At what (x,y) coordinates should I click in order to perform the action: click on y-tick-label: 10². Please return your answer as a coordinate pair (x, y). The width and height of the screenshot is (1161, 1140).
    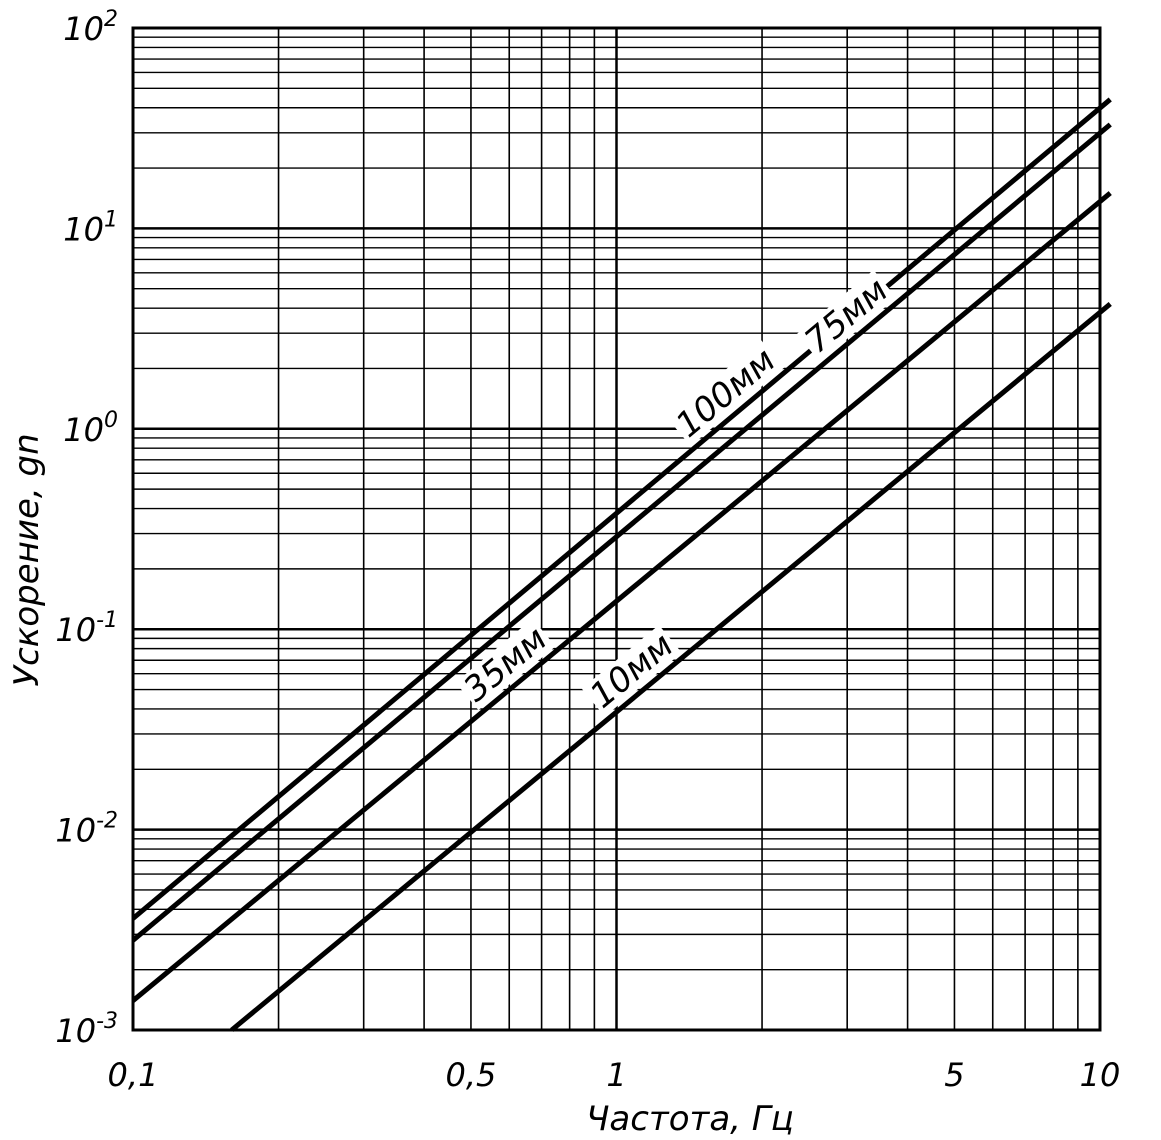
    Looking at the image, I should click on (90, 27).